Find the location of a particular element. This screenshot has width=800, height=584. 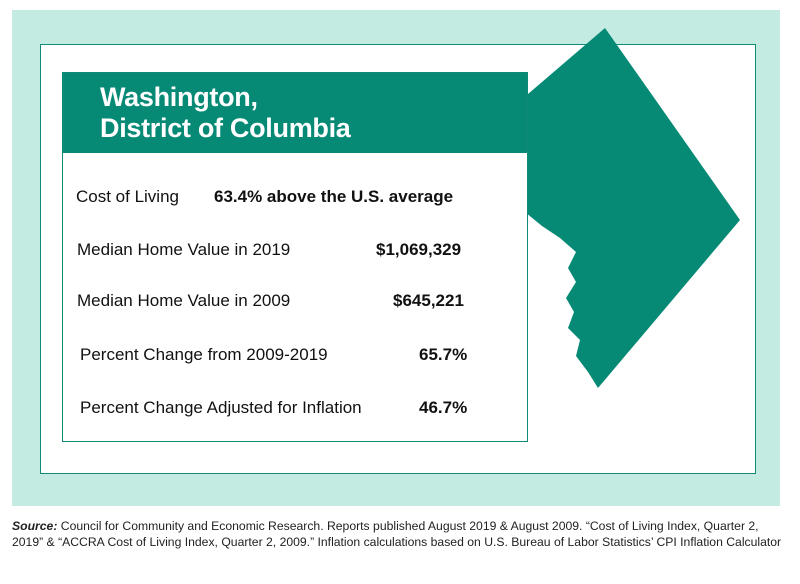

row-value: $645,221 is located at coordinates (428, 300).